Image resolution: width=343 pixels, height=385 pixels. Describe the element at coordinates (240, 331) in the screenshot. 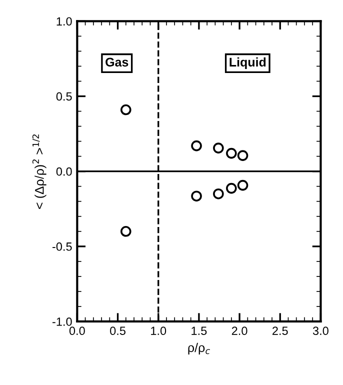

I see `x-tick-label: 2.0` at that location.